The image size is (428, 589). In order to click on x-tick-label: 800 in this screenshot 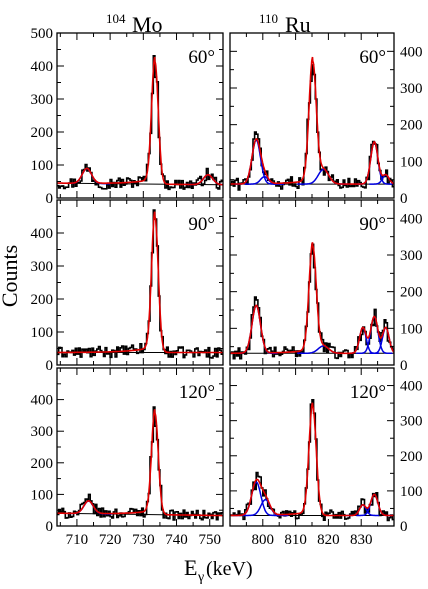, I will do `click(263, 540)`.